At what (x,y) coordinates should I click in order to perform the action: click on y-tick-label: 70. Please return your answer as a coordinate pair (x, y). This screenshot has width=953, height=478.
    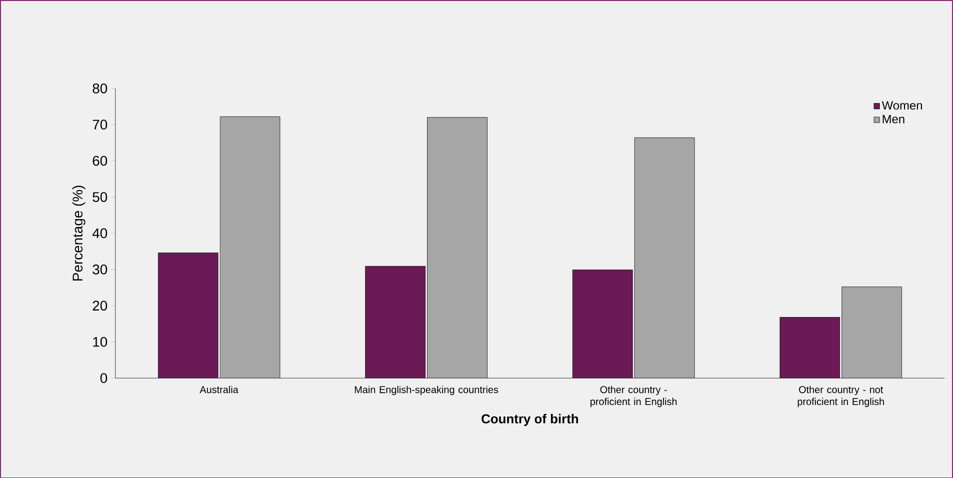
    Looking at the image, I should click on (100, 124).